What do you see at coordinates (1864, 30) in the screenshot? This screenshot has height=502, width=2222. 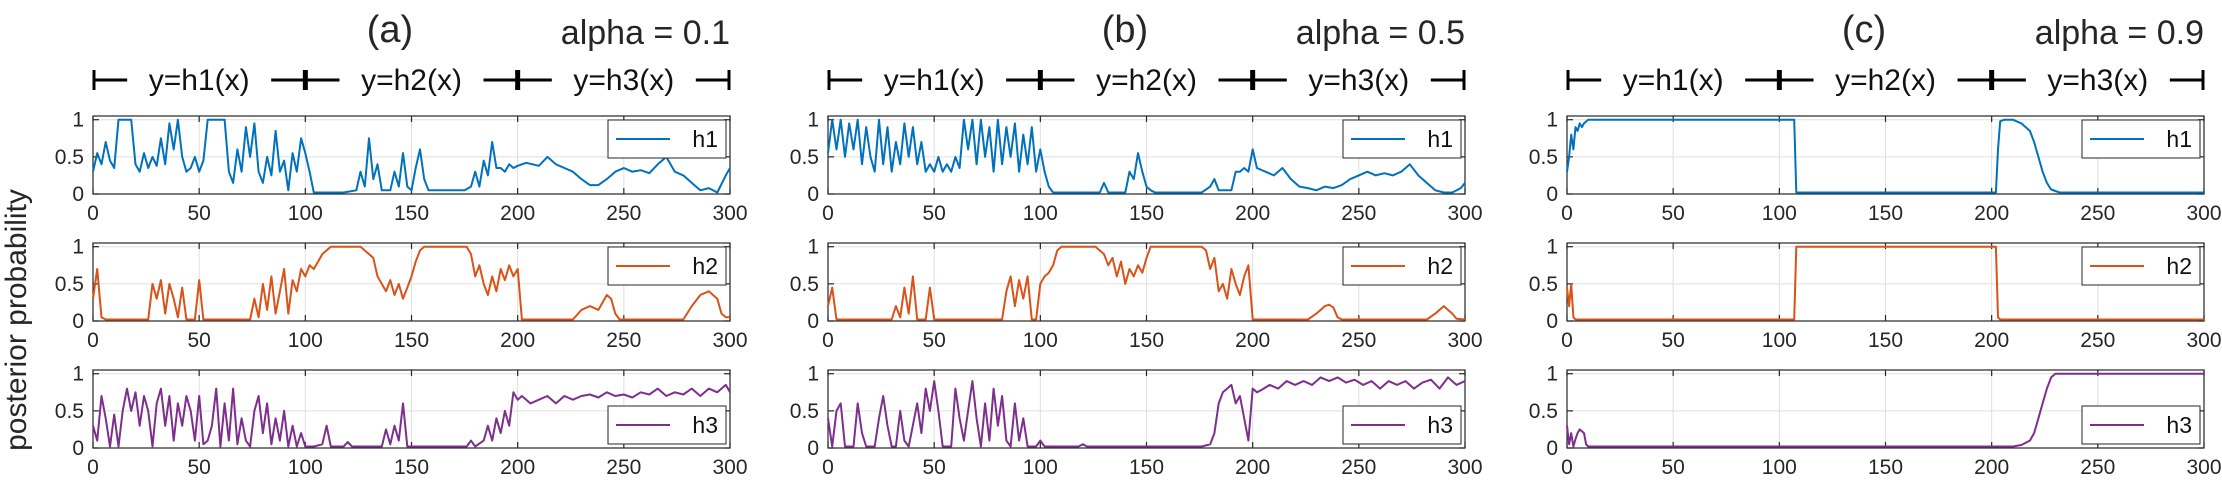 I see `panel-label: (c)` at bounding box center [1864, 30].